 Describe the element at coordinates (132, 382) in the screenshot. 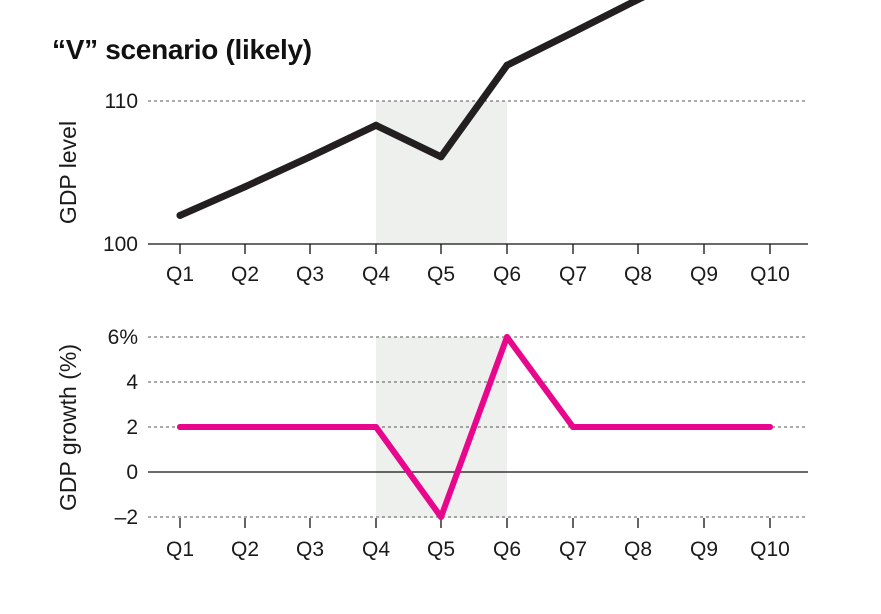

I see `y-tick-label: 4` at that location.